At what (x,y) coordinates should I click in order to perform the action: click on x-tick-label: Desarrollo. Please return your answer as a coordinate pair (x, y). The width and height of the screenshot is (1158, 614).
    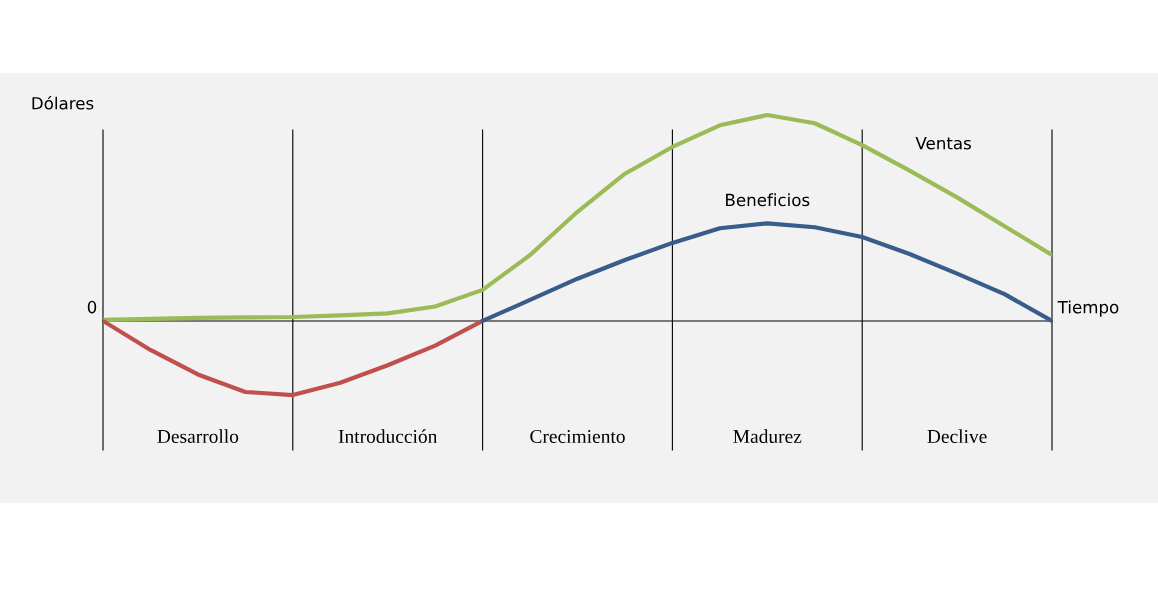
    Looking at the image, I should click on (198, 436).